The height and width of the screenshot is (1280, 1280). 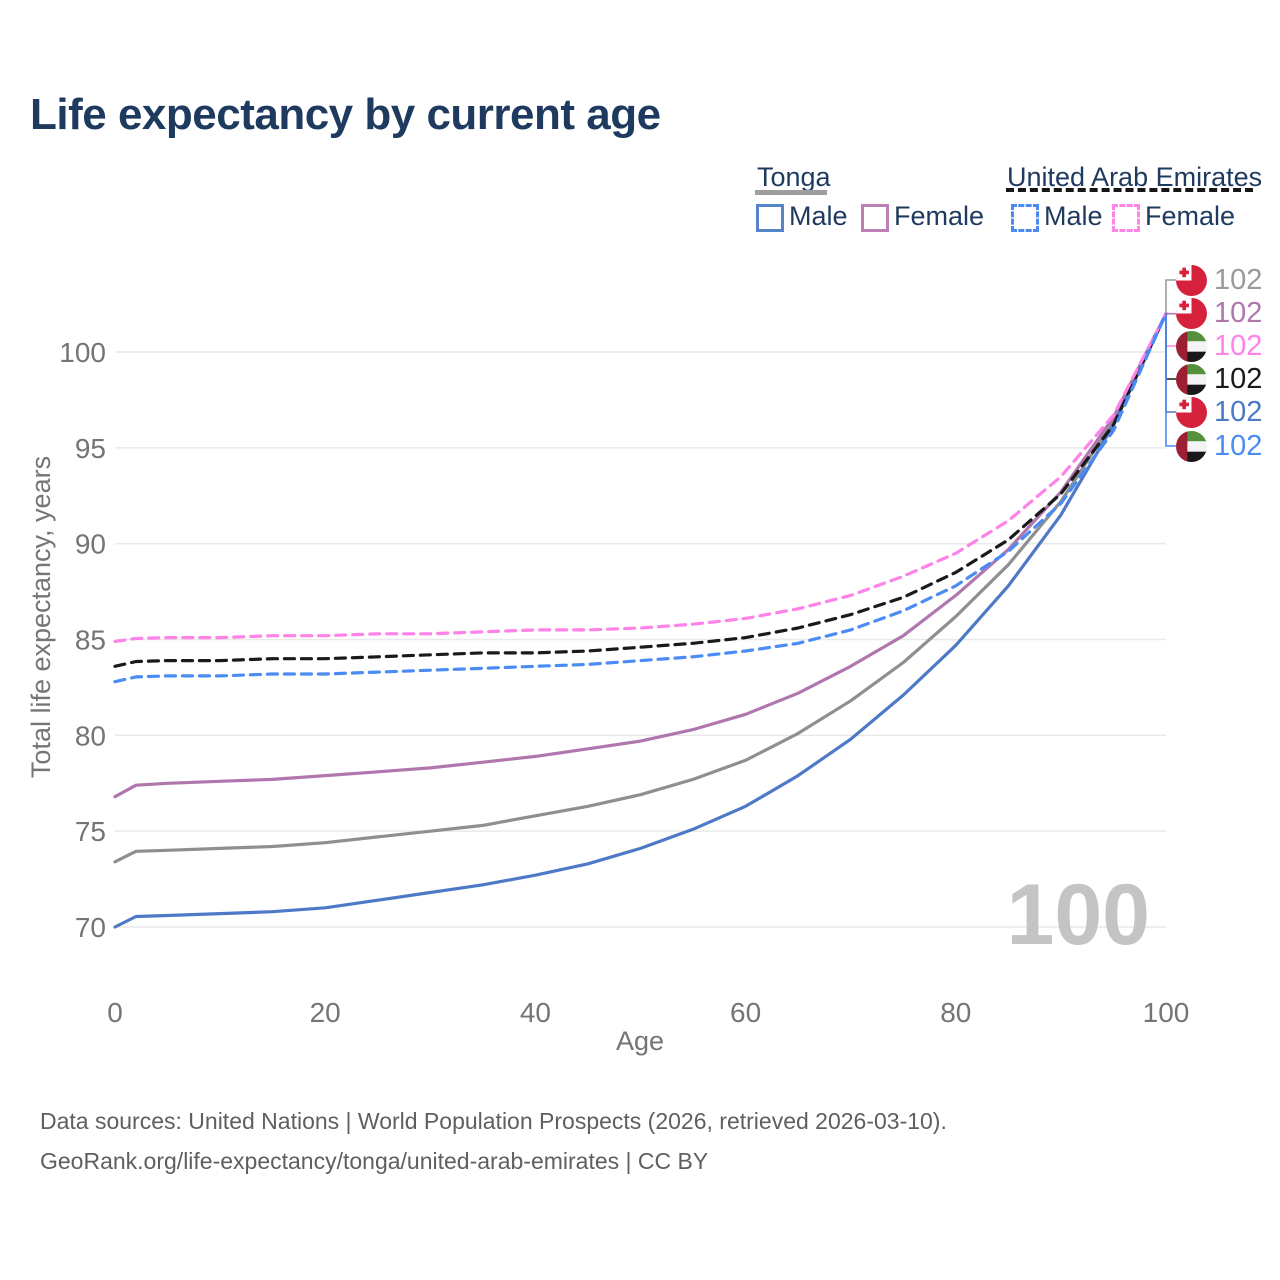 What do you see at coordinates (640, 1041) in the screenshot?
I see `x-axis-title: Age` at bounding box center [640, 1041].